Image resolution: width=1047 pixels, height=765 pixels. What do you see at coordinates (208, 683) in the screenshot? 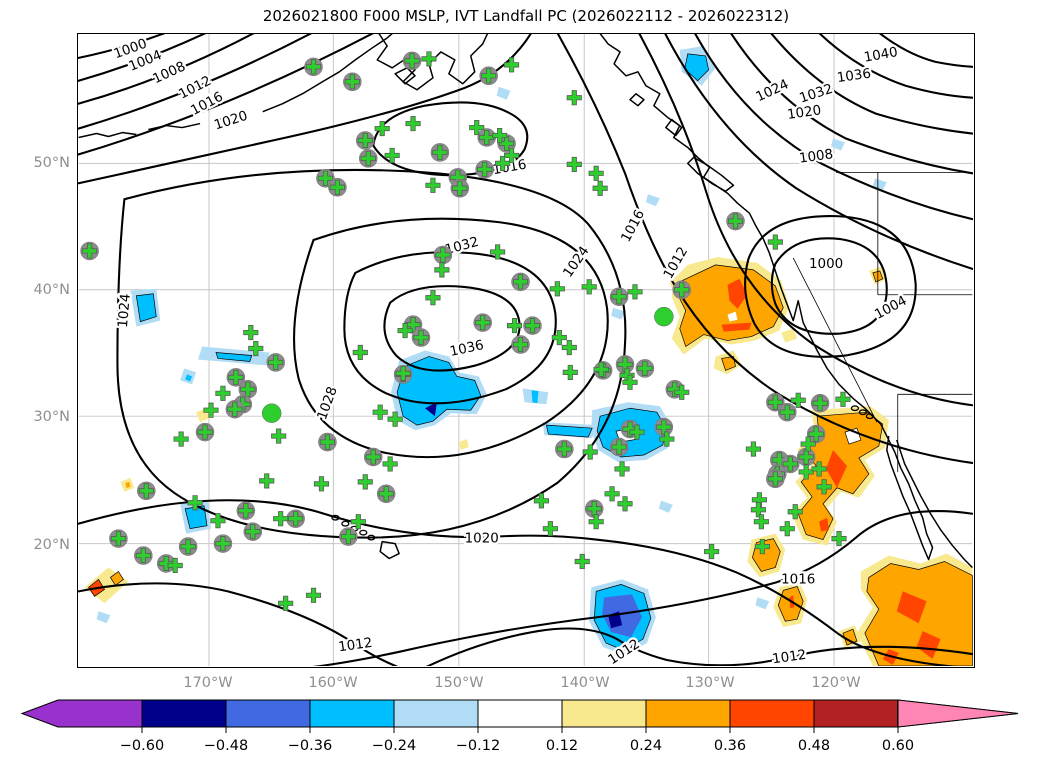
I see `lon-tick-label: 170°W` at bounding box center [208, 683].